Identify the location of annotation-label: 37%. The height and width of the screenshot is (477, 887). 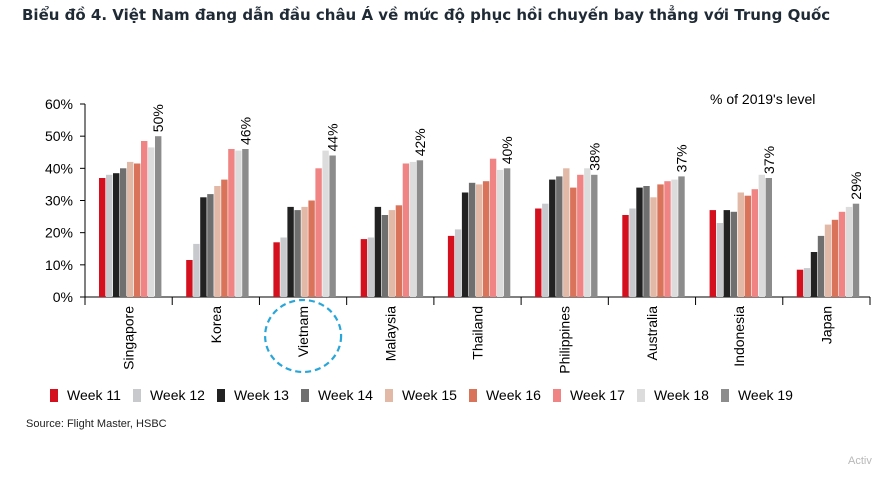
(682, 158).